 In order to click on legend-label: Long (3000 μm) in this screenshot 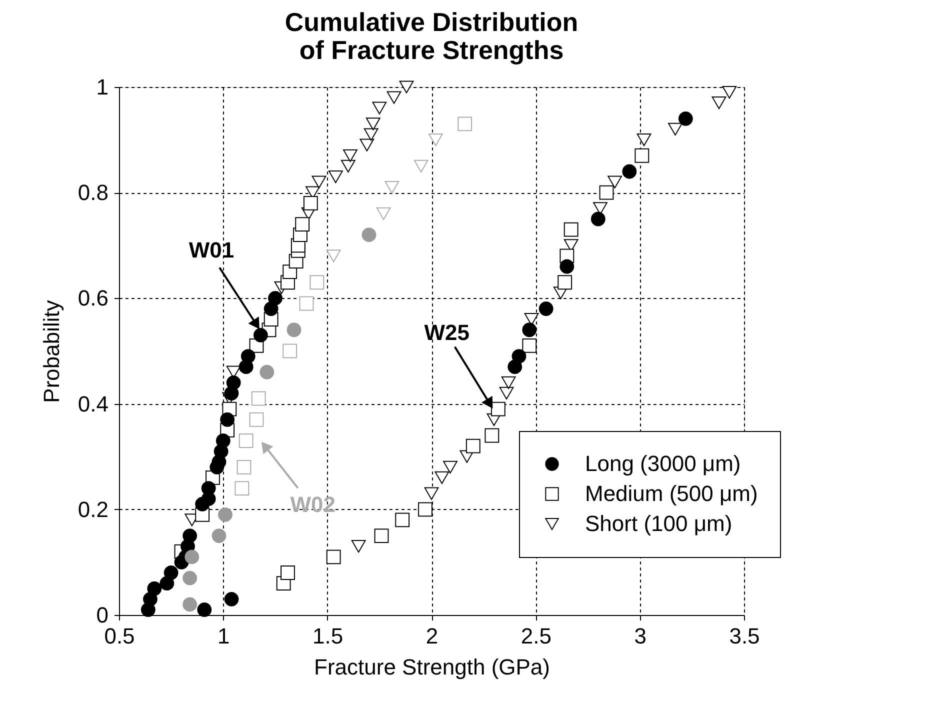, I will do `click(663, 463)`.